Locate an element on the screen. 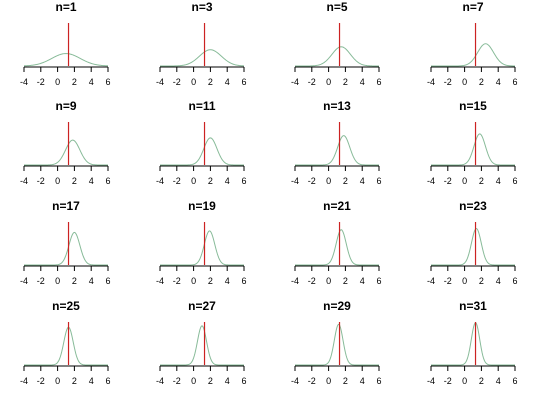 Image resolution: width=540 pixels, height=401 pixels. panel: n=7 -4 -2 0 2 4 6 is located at coordinates (472, 43).